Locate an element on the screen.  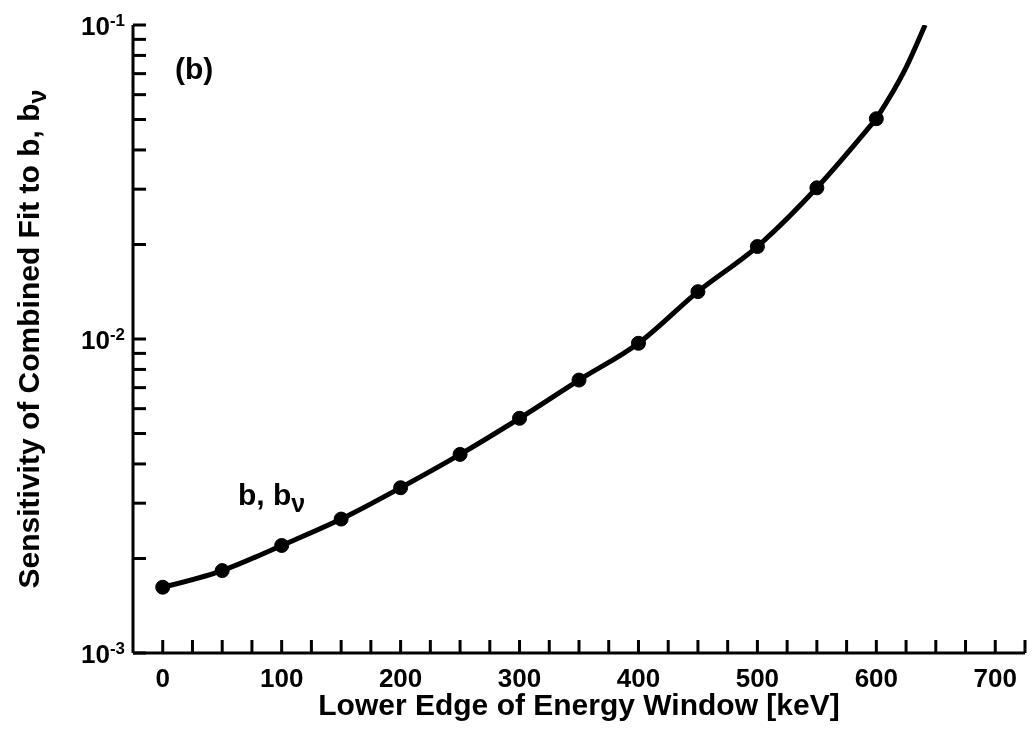
x-tick-label: 600 is located at coordinates (876, 678).